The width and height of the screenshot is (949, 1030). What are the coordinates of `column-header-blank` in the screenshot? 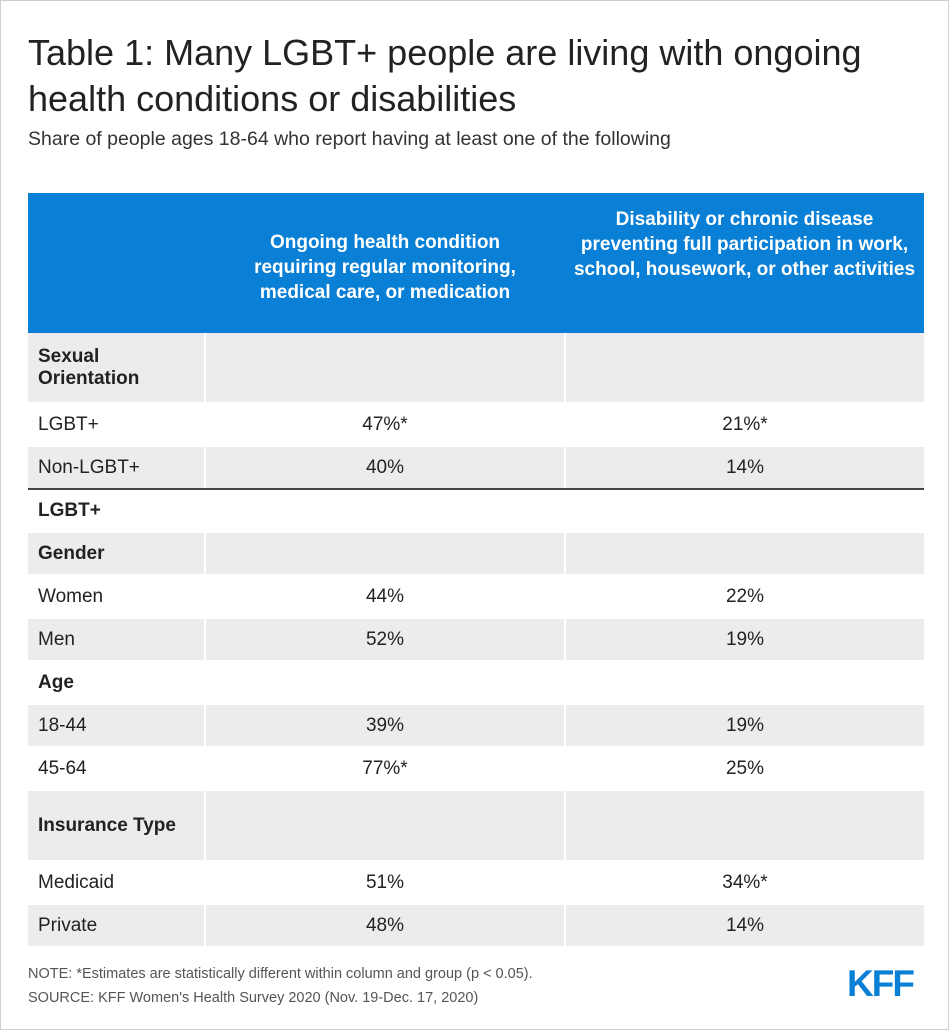 It's located at (116, 263).